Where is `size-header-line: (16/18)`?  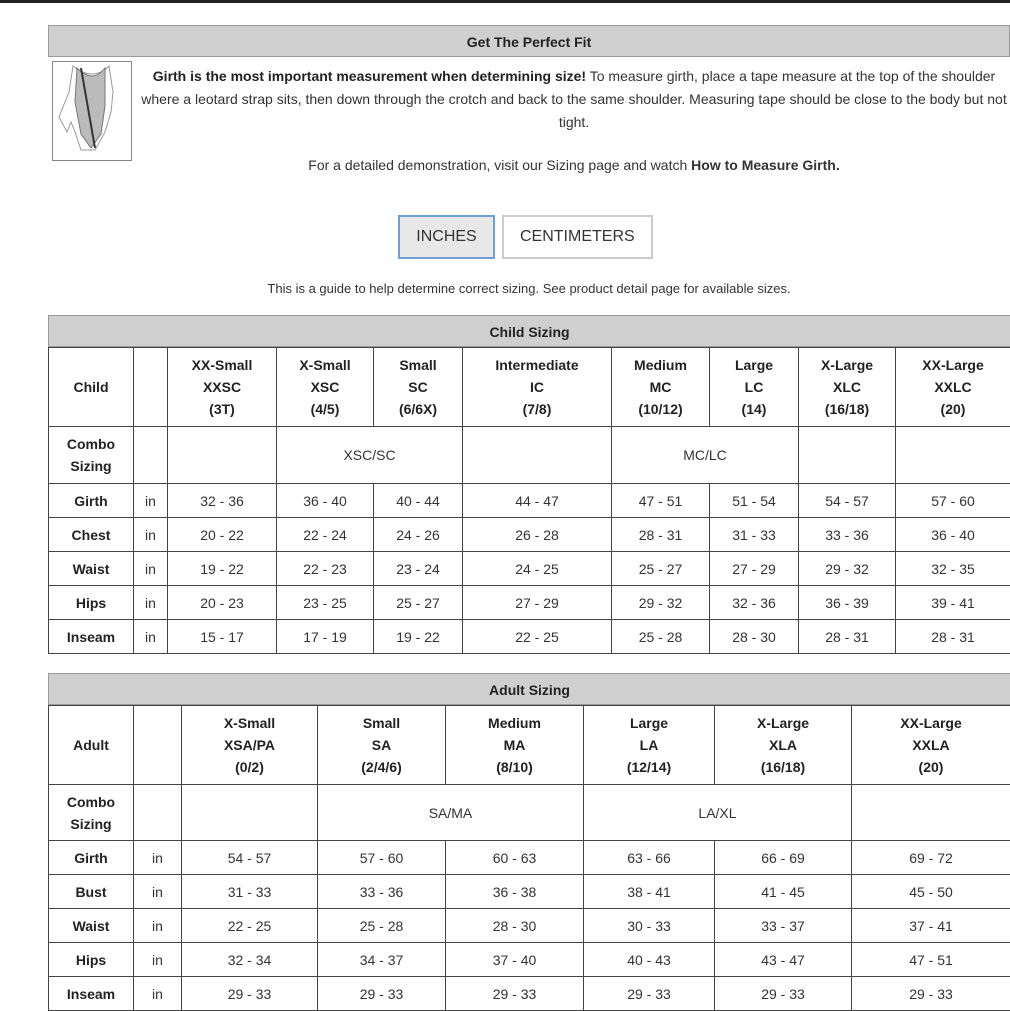
size-header-line: (16/18) is located at coordinates (847, 409).